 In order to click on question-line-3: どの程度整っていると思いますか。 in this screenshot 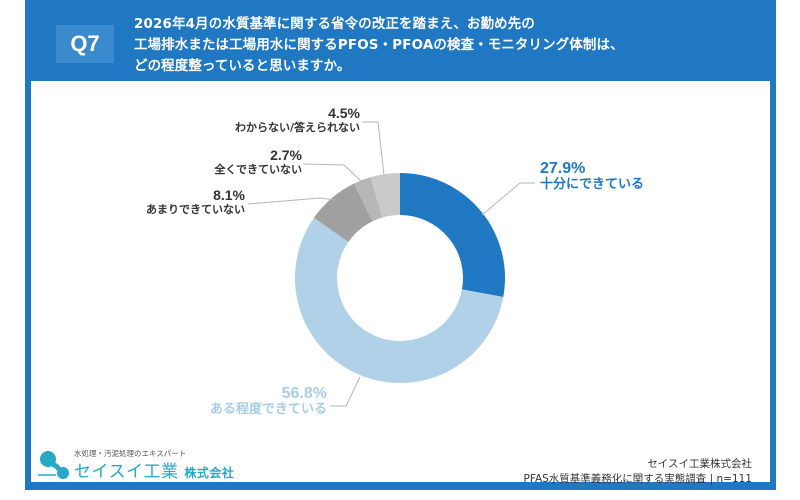, I will do `click(242, 66)`.